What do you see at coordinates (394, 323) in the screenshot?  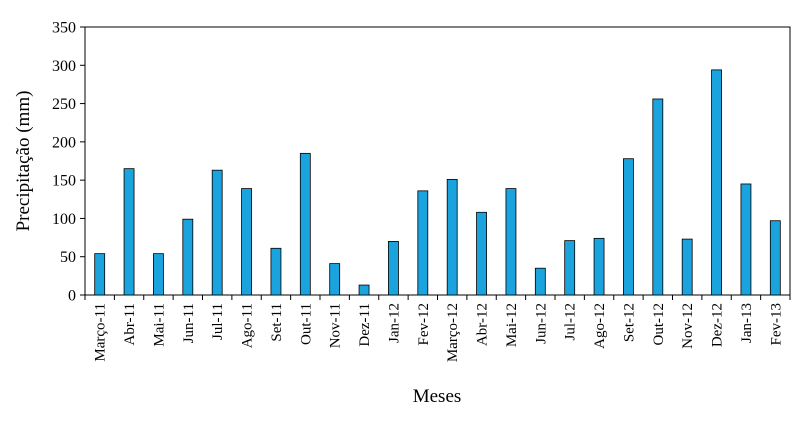 I see `x-tick-label: Jan-12` at bounding box center [394, 323].